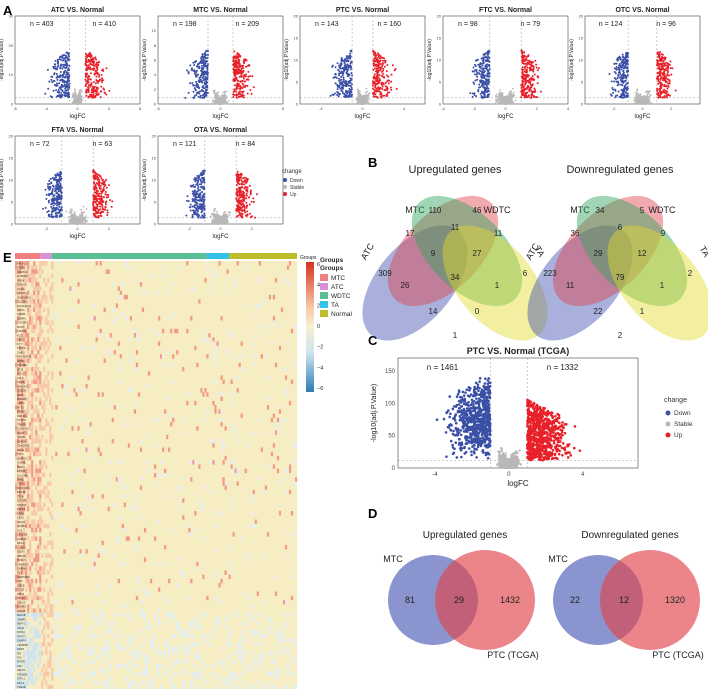 This screenshot has height=694, width=708. I want to click on volcano-title: FTA VS. Normal, so click(77, 130).